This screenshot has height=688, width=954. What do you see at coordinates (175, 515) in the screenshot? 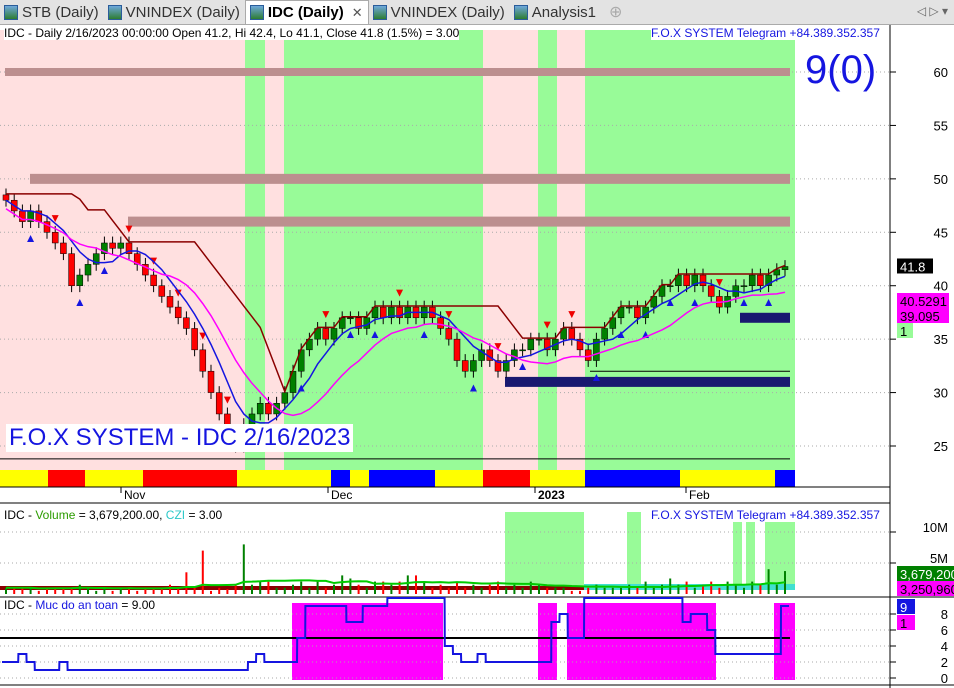
I see `czi-label: CZI` at bounding box center [175, 515].